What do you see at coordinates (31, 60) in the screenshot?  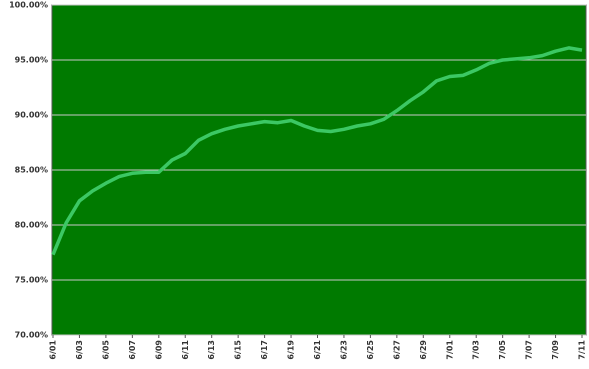 I see `y-tick-label: 95.00%` at bounding box center [31, 60].